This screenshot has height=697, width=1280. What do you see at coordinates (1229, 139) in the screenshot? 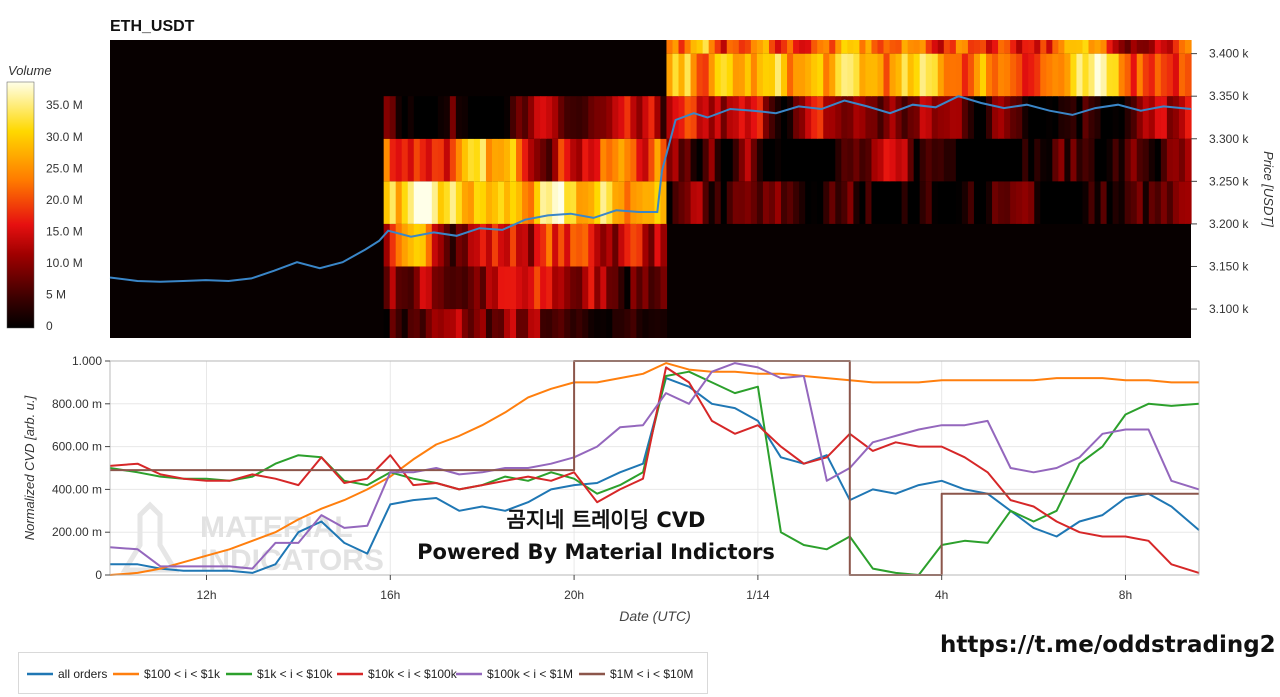
I see `heatmap-y-tick-label: 3.300 k` at bounding box center [1229, 139].